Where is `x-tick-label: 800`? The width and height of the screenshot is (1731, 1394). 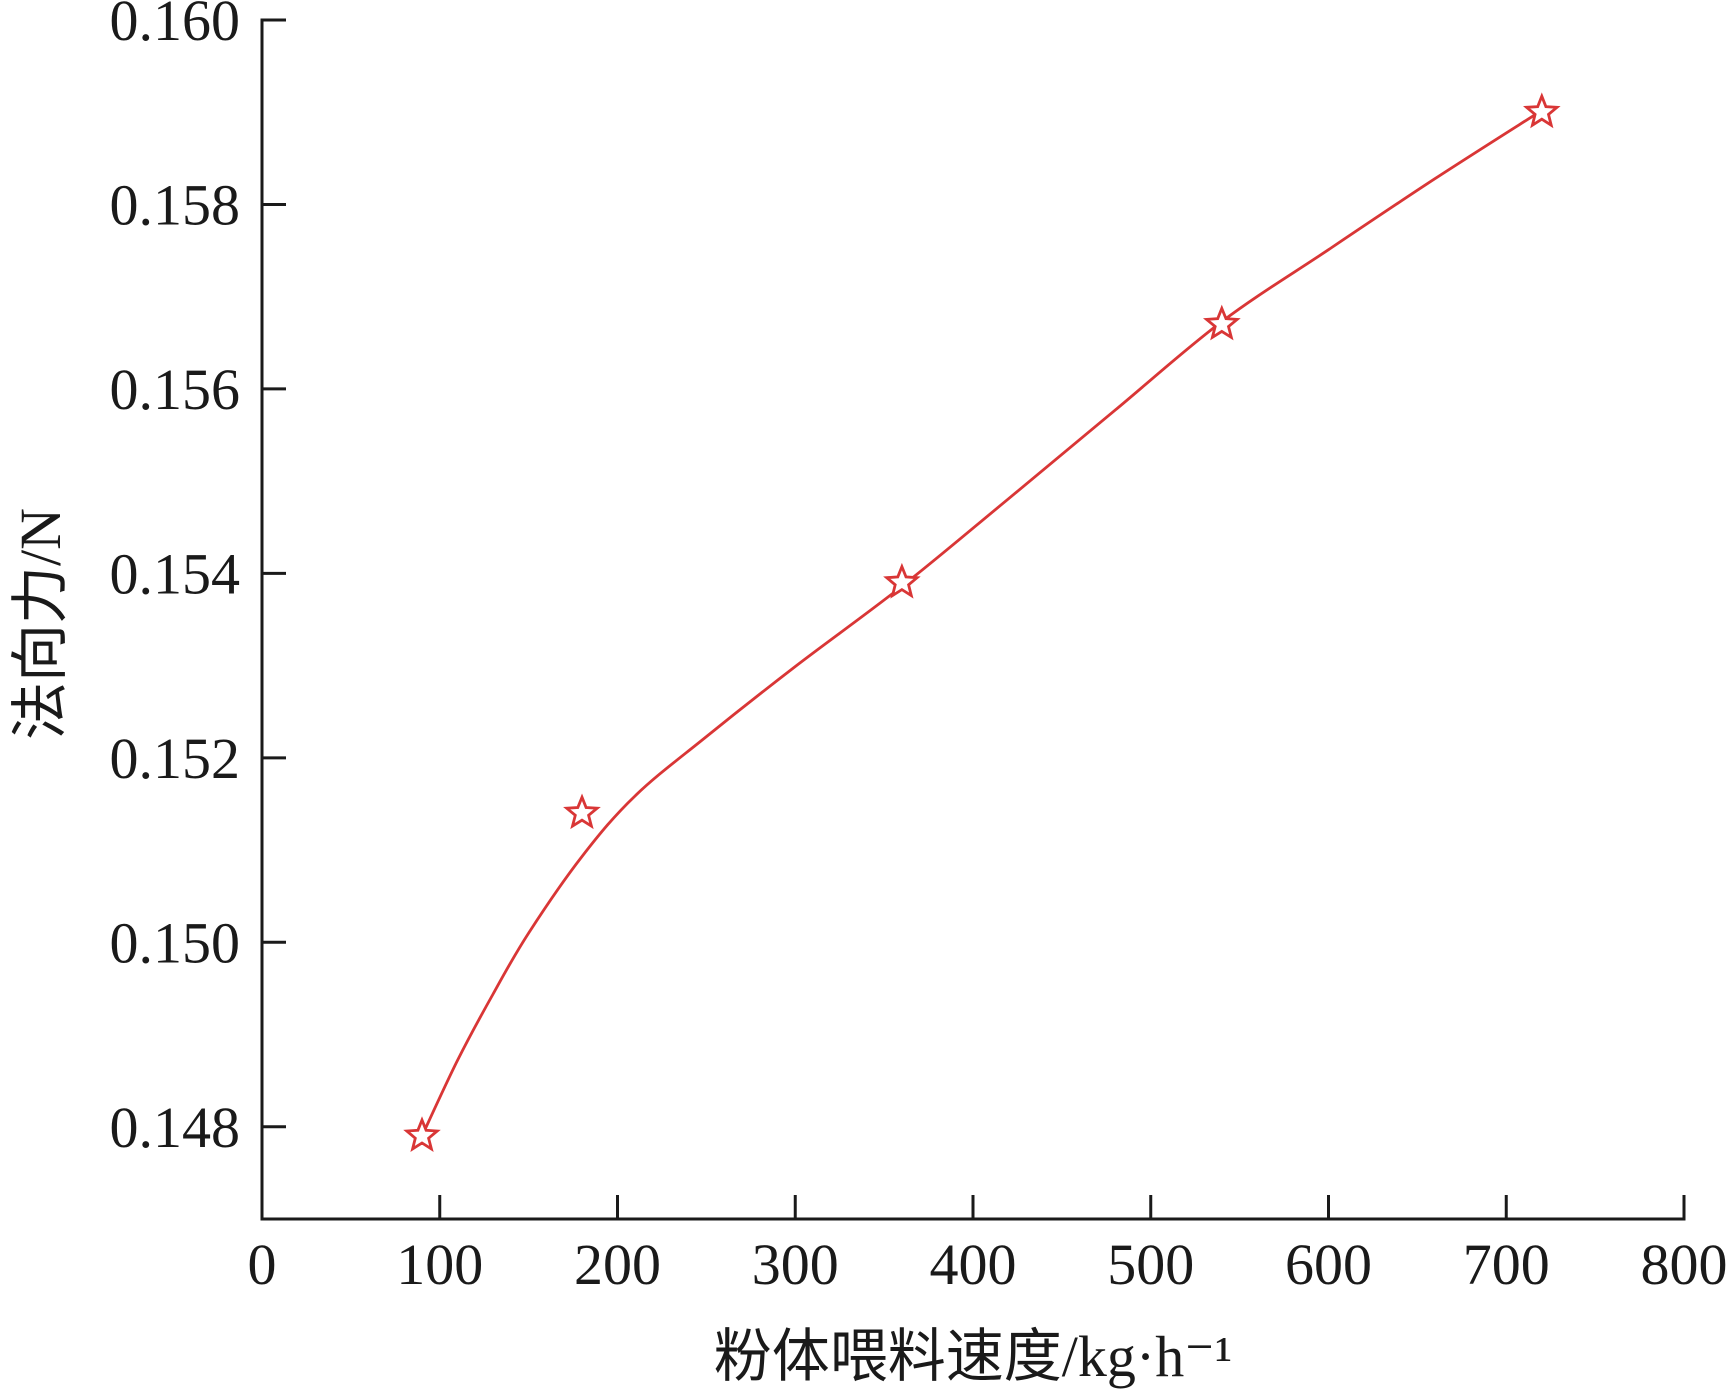
x-tick-label: 800 is located at coordinates (1684, 1264).